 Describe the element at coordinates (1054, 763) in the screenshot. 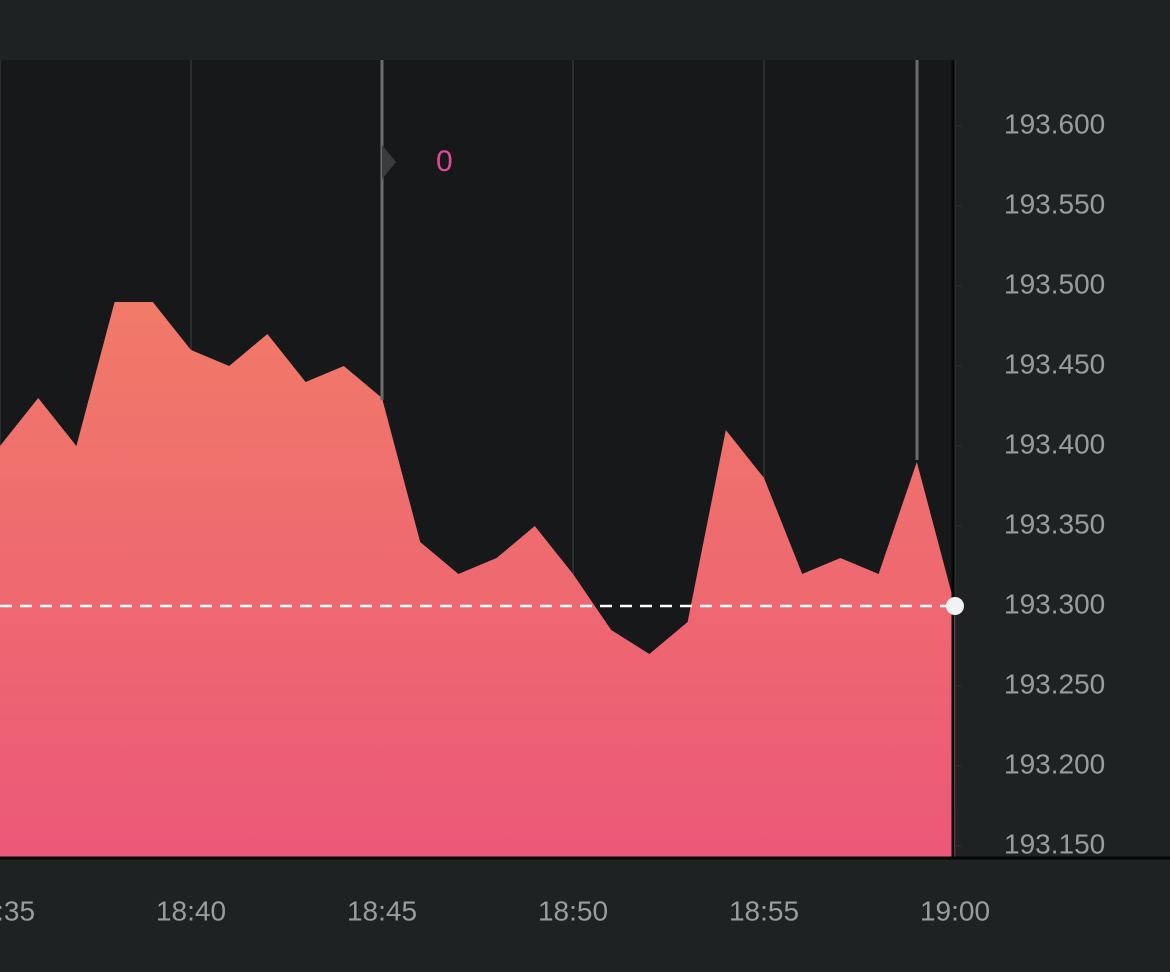

I see `y-tick-label: 193.200` at that location.